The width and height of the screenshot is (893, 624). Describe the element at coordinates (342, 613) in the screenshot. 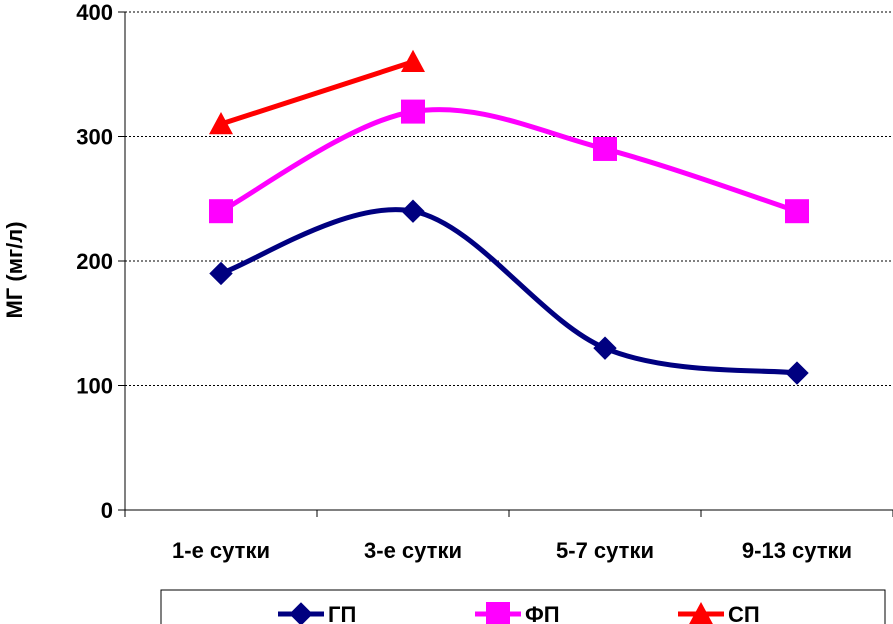

I see `legend-label: ГП` at that location.